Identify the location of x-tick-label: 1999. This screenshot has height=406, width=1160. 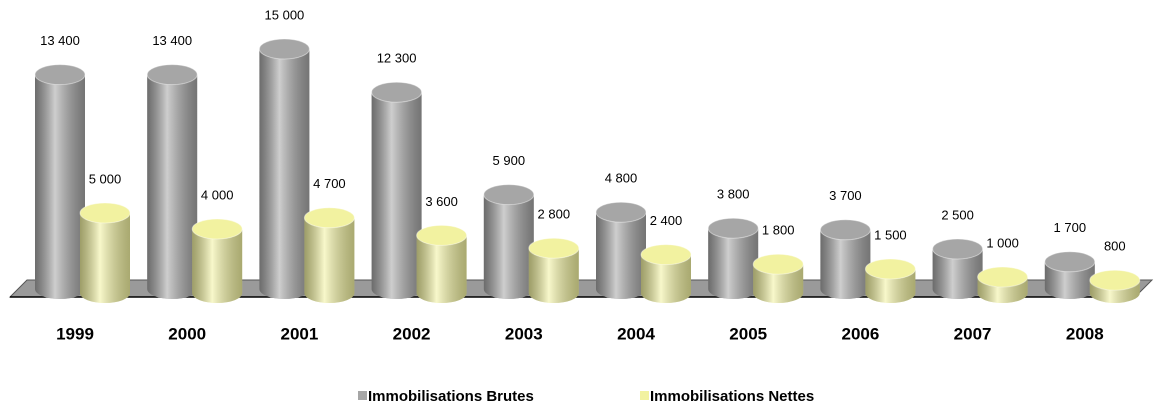
(75, 333).